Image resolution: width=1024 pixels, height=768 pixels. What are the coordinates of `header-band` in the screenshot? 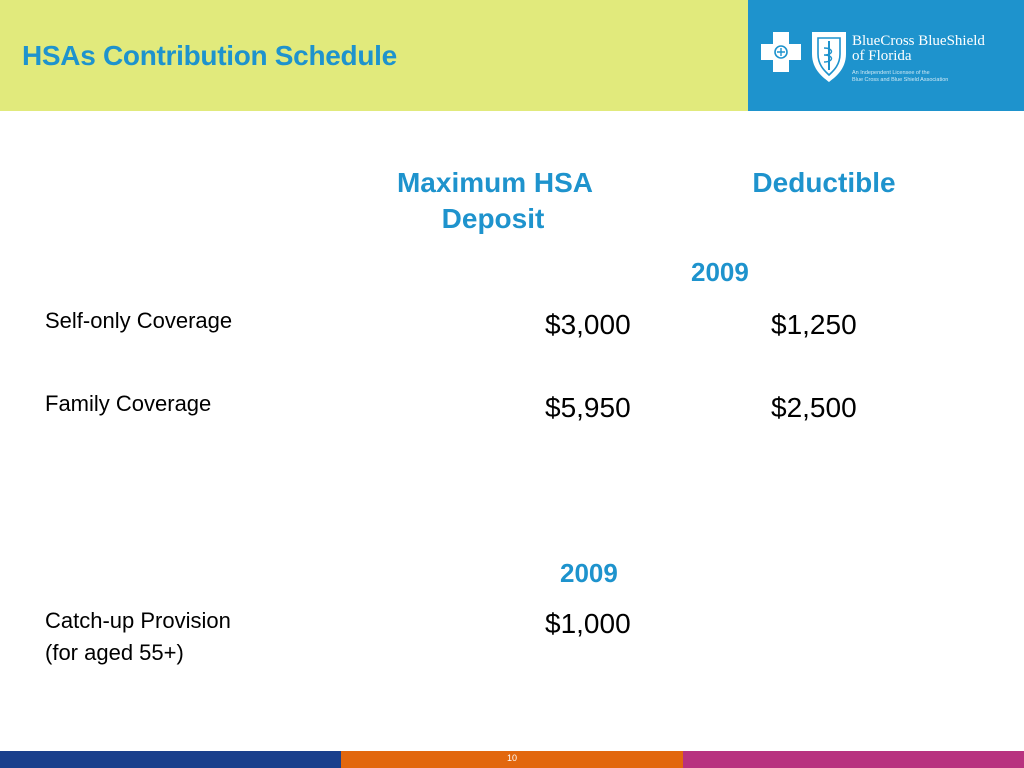 It's located at (374, 55).